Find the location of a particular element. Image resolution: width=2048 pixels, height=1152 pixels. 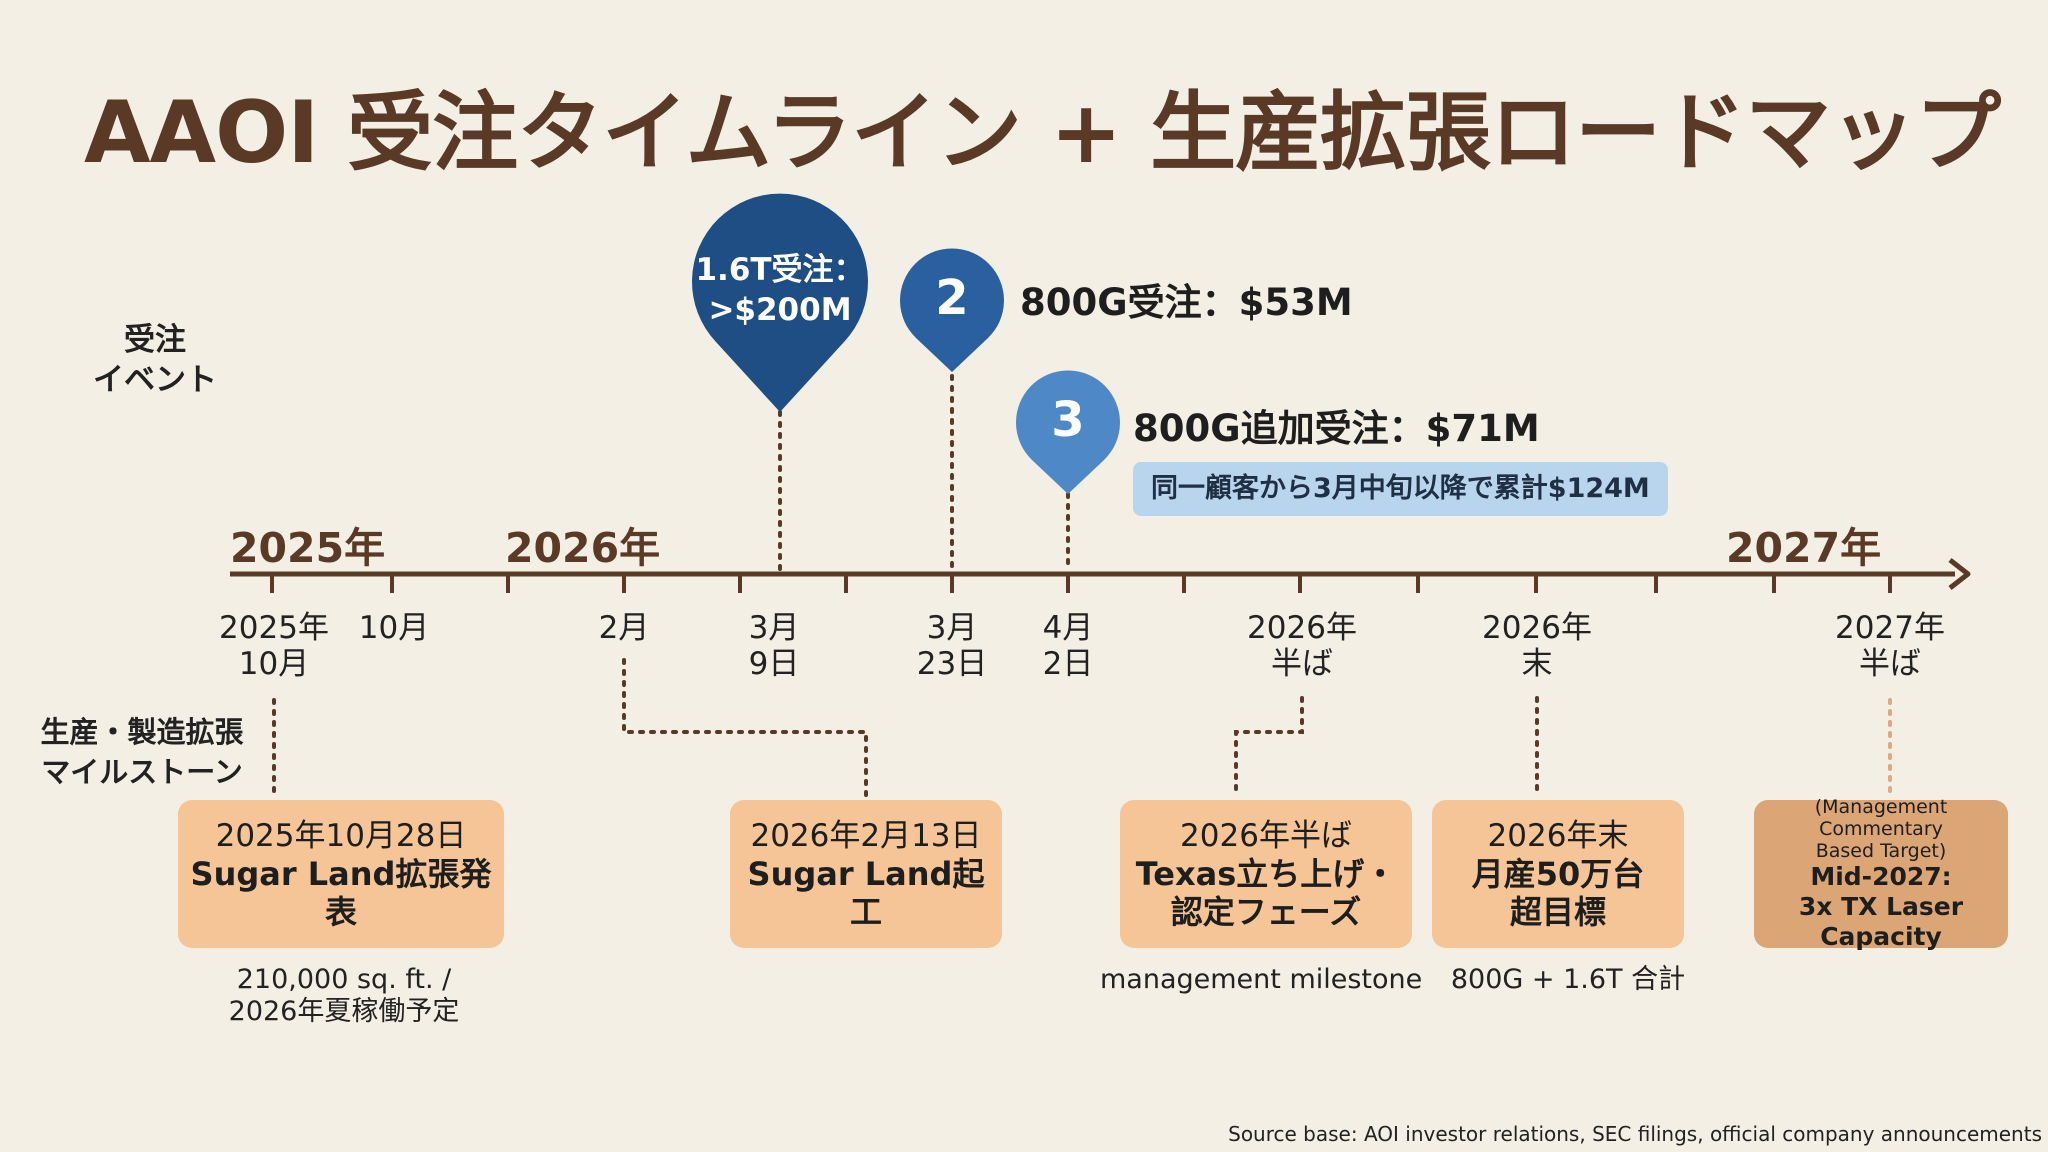

year-label-2027: 2027年 is located at coordinates (1804, 548).